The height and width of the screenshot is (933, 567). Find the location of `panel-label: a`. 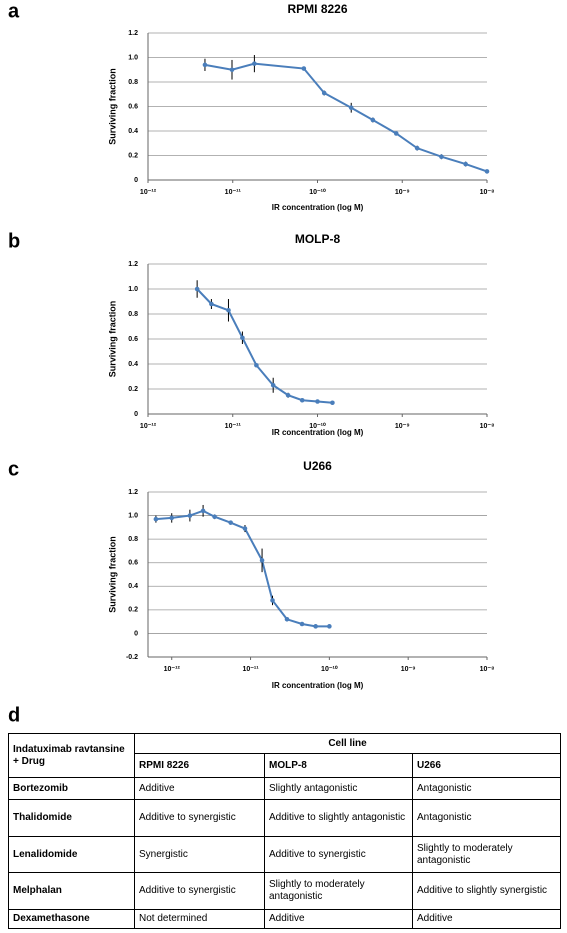

panel-label: a is located at coordinates (14, 11).